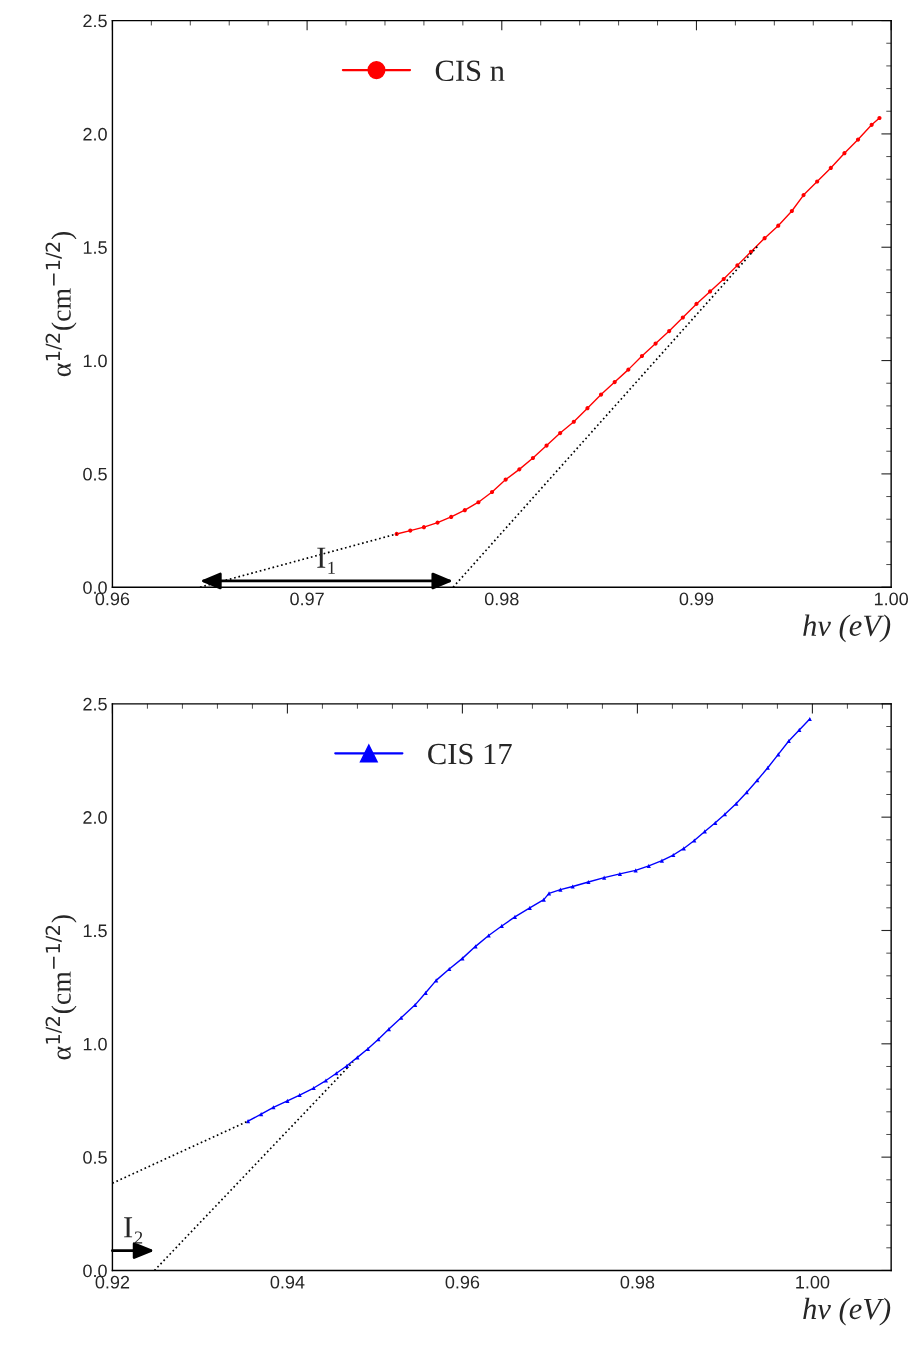 The image size is (914, 1372). Describe the element at coordinates (95, 587) in the screenshot. I see `y-tick-label: 0.0` at that location.